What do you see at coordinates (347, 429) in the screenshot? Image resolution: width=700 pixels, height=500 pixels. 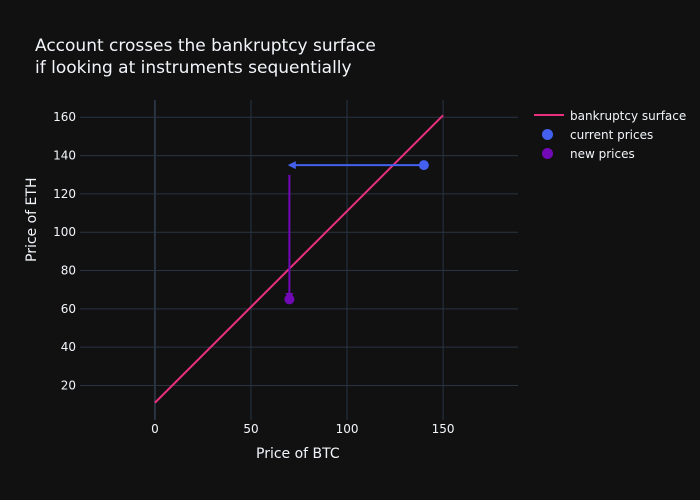 I see `x-tick-label: 100` at bounding box center [347, 429].